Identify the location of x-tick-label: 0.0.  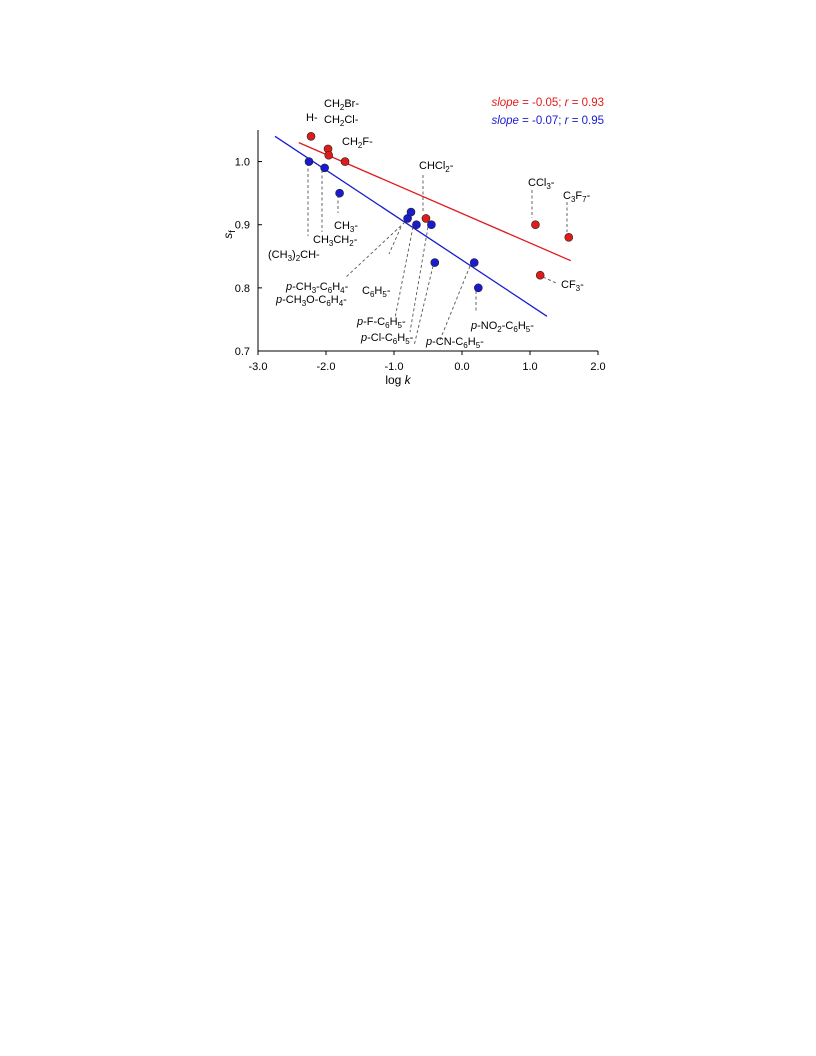
(461, 367).